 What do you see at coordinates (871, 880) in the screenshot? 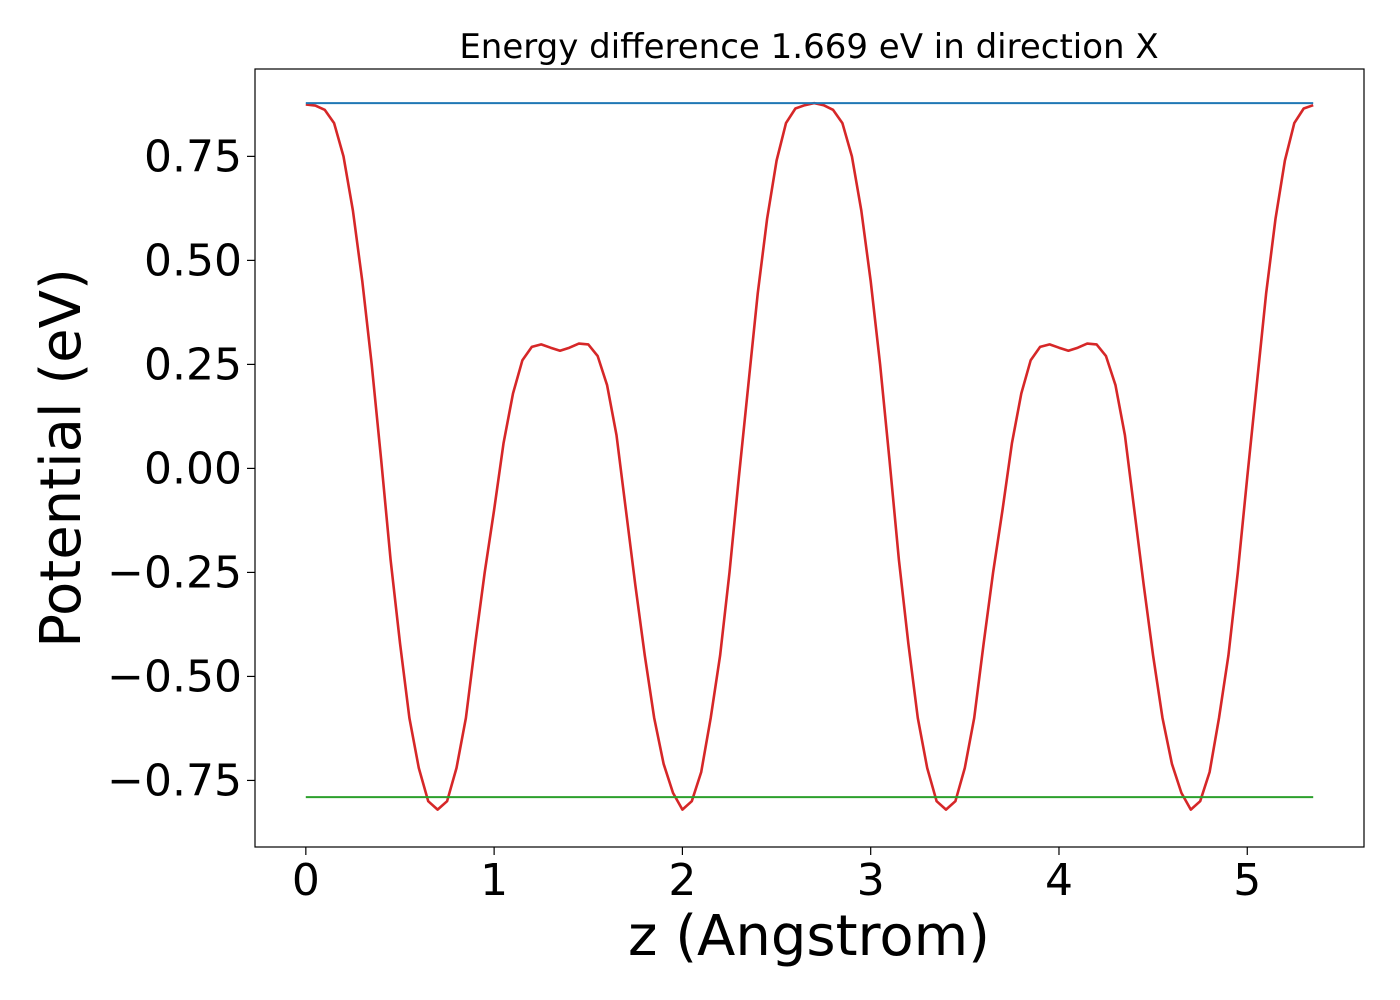
I see `x-tick-label: 3` at bounding box center [871, 880].